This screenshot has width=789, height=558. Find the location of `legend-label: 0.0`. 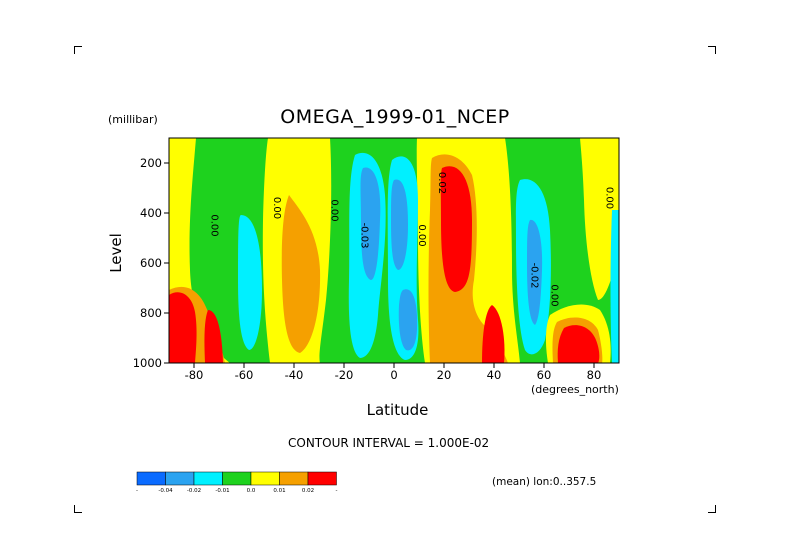

legend-label: 0.0 is located at coordinates (251, 491).